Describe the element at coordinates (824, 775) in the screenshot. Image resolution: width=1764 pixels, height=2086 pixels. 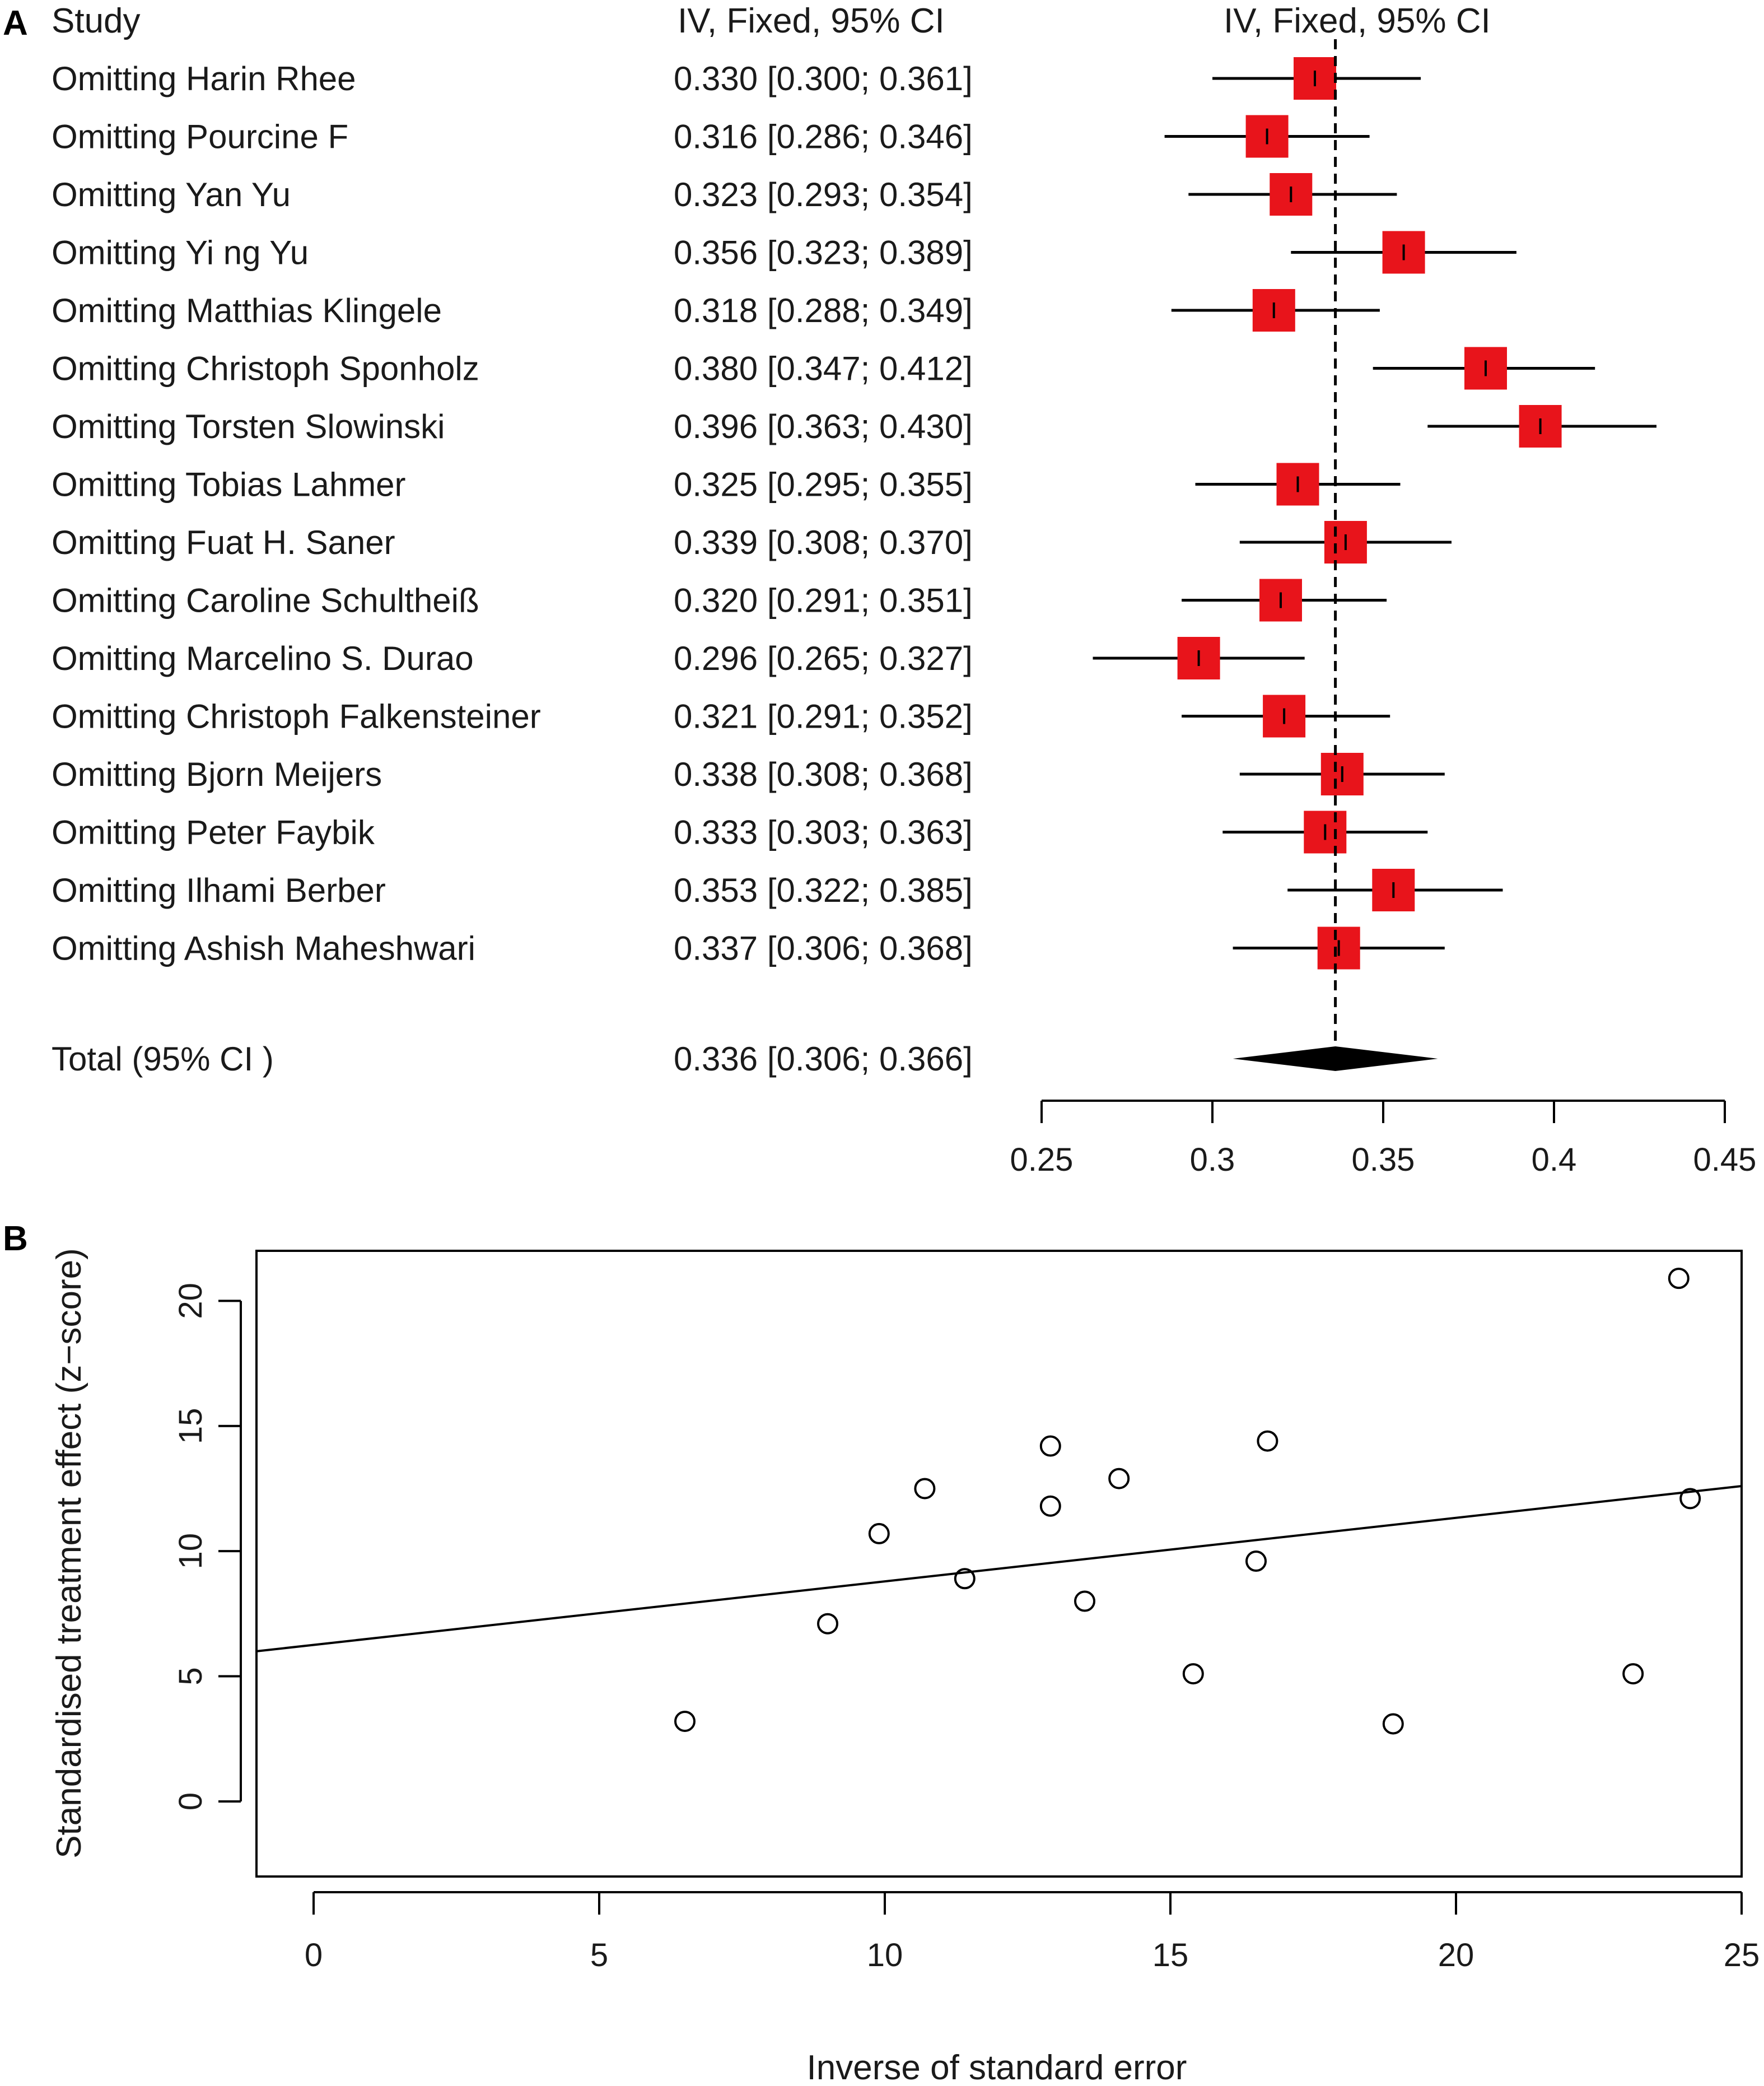
I see `study-estimate-text: 0.338 [0.308; 0.368]` at that location.